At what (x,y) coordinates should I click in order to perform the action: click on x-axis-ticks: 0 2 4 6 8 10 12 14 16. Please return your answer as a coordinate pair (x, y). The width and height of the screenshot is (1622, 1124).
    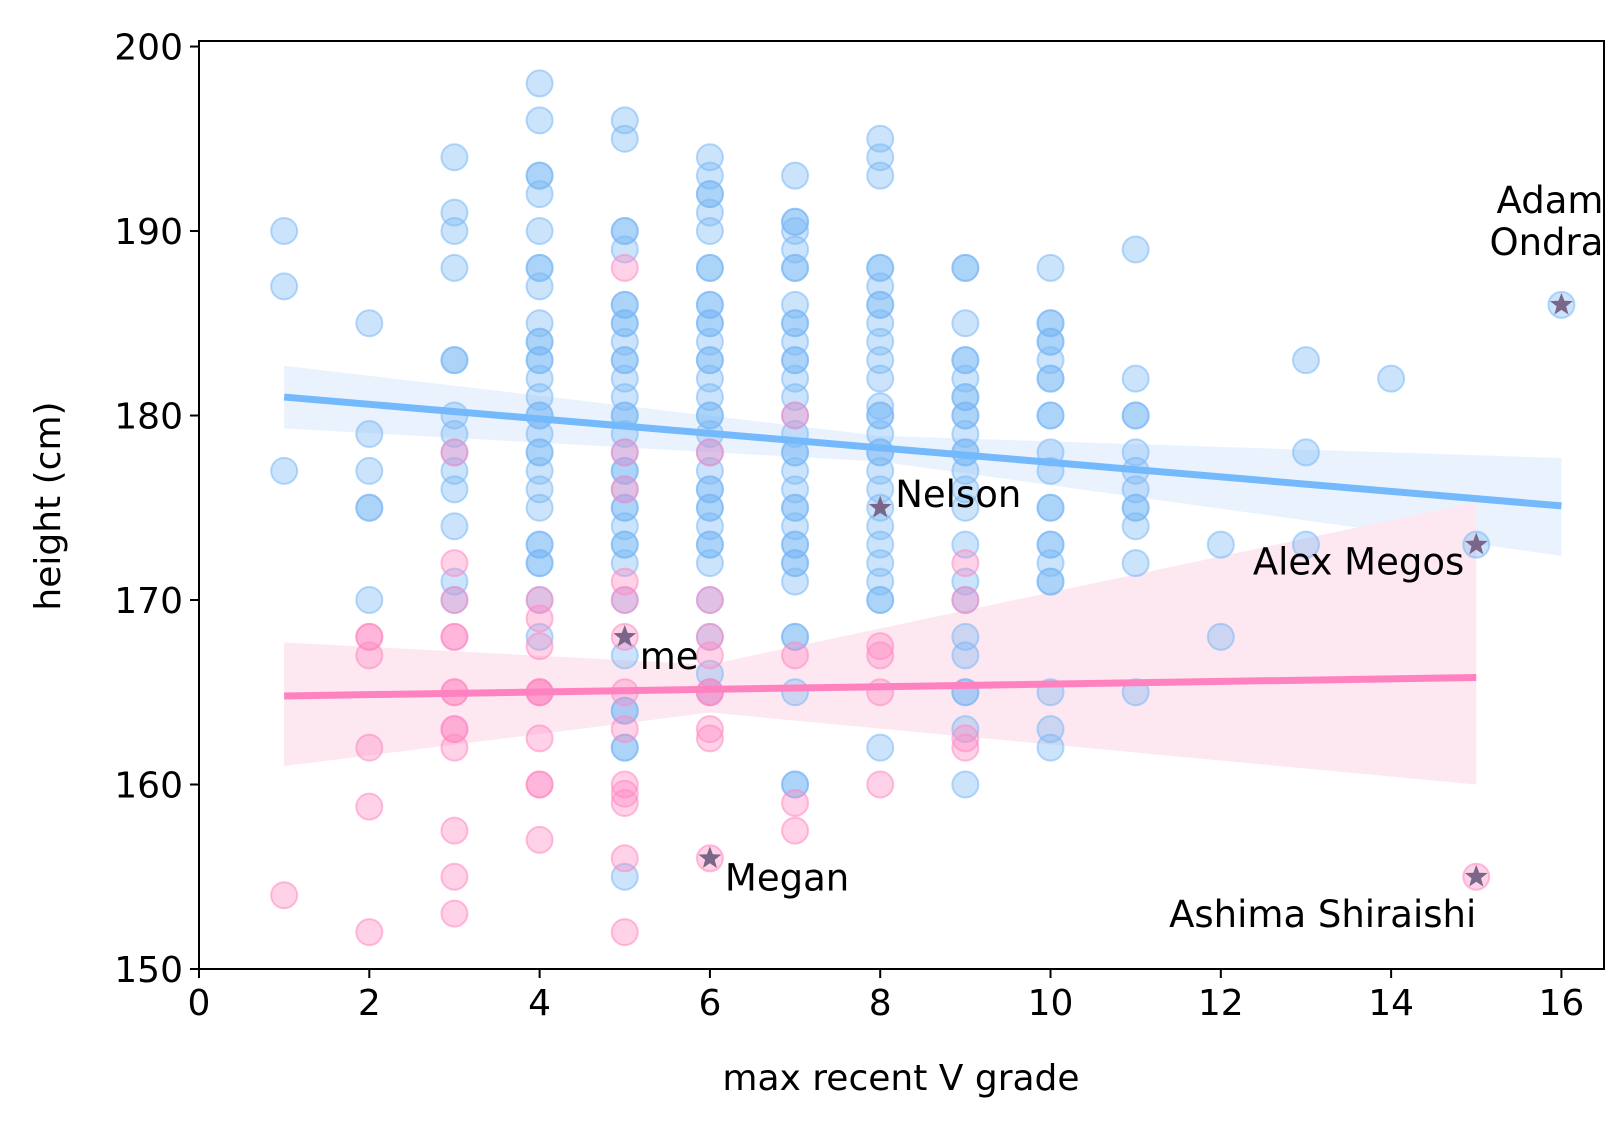
    Looking at the image, I should click on (886, 996).